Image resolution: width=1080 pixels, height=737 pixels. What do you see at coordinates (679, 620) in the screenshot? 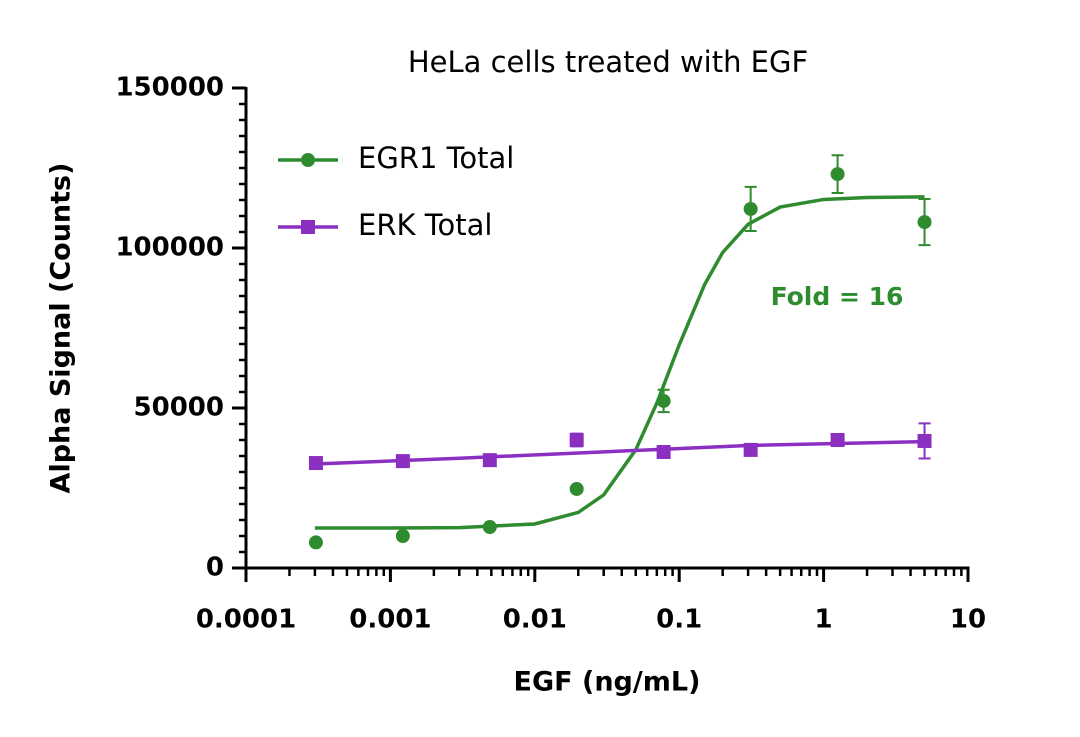
I see `x-tick-label: 0.1` at bounding box center [679, 620].